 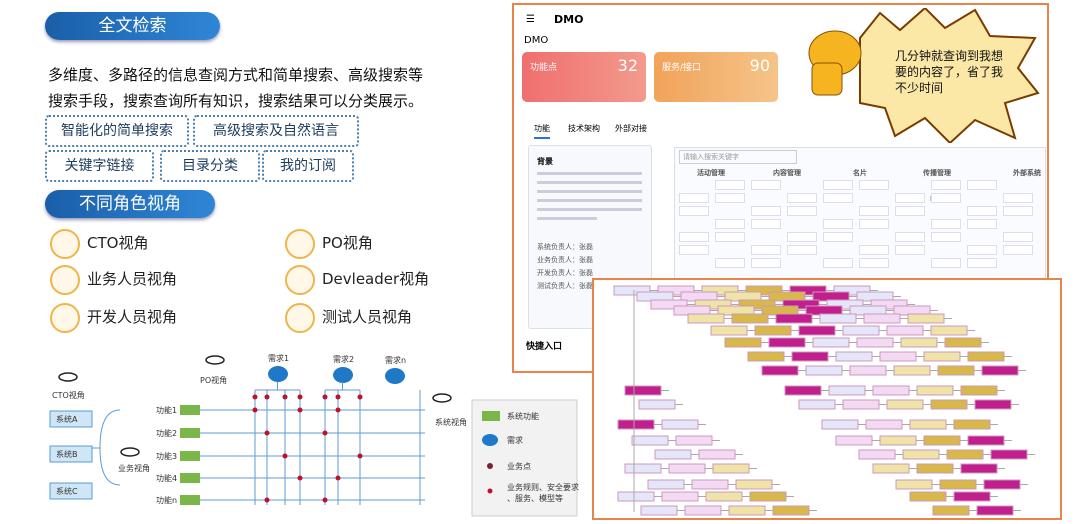 What do you see at coordinates (544, 347) in the screenshot?
I see `quick-entry: 快捷入口` at bounding box center [544, 347].